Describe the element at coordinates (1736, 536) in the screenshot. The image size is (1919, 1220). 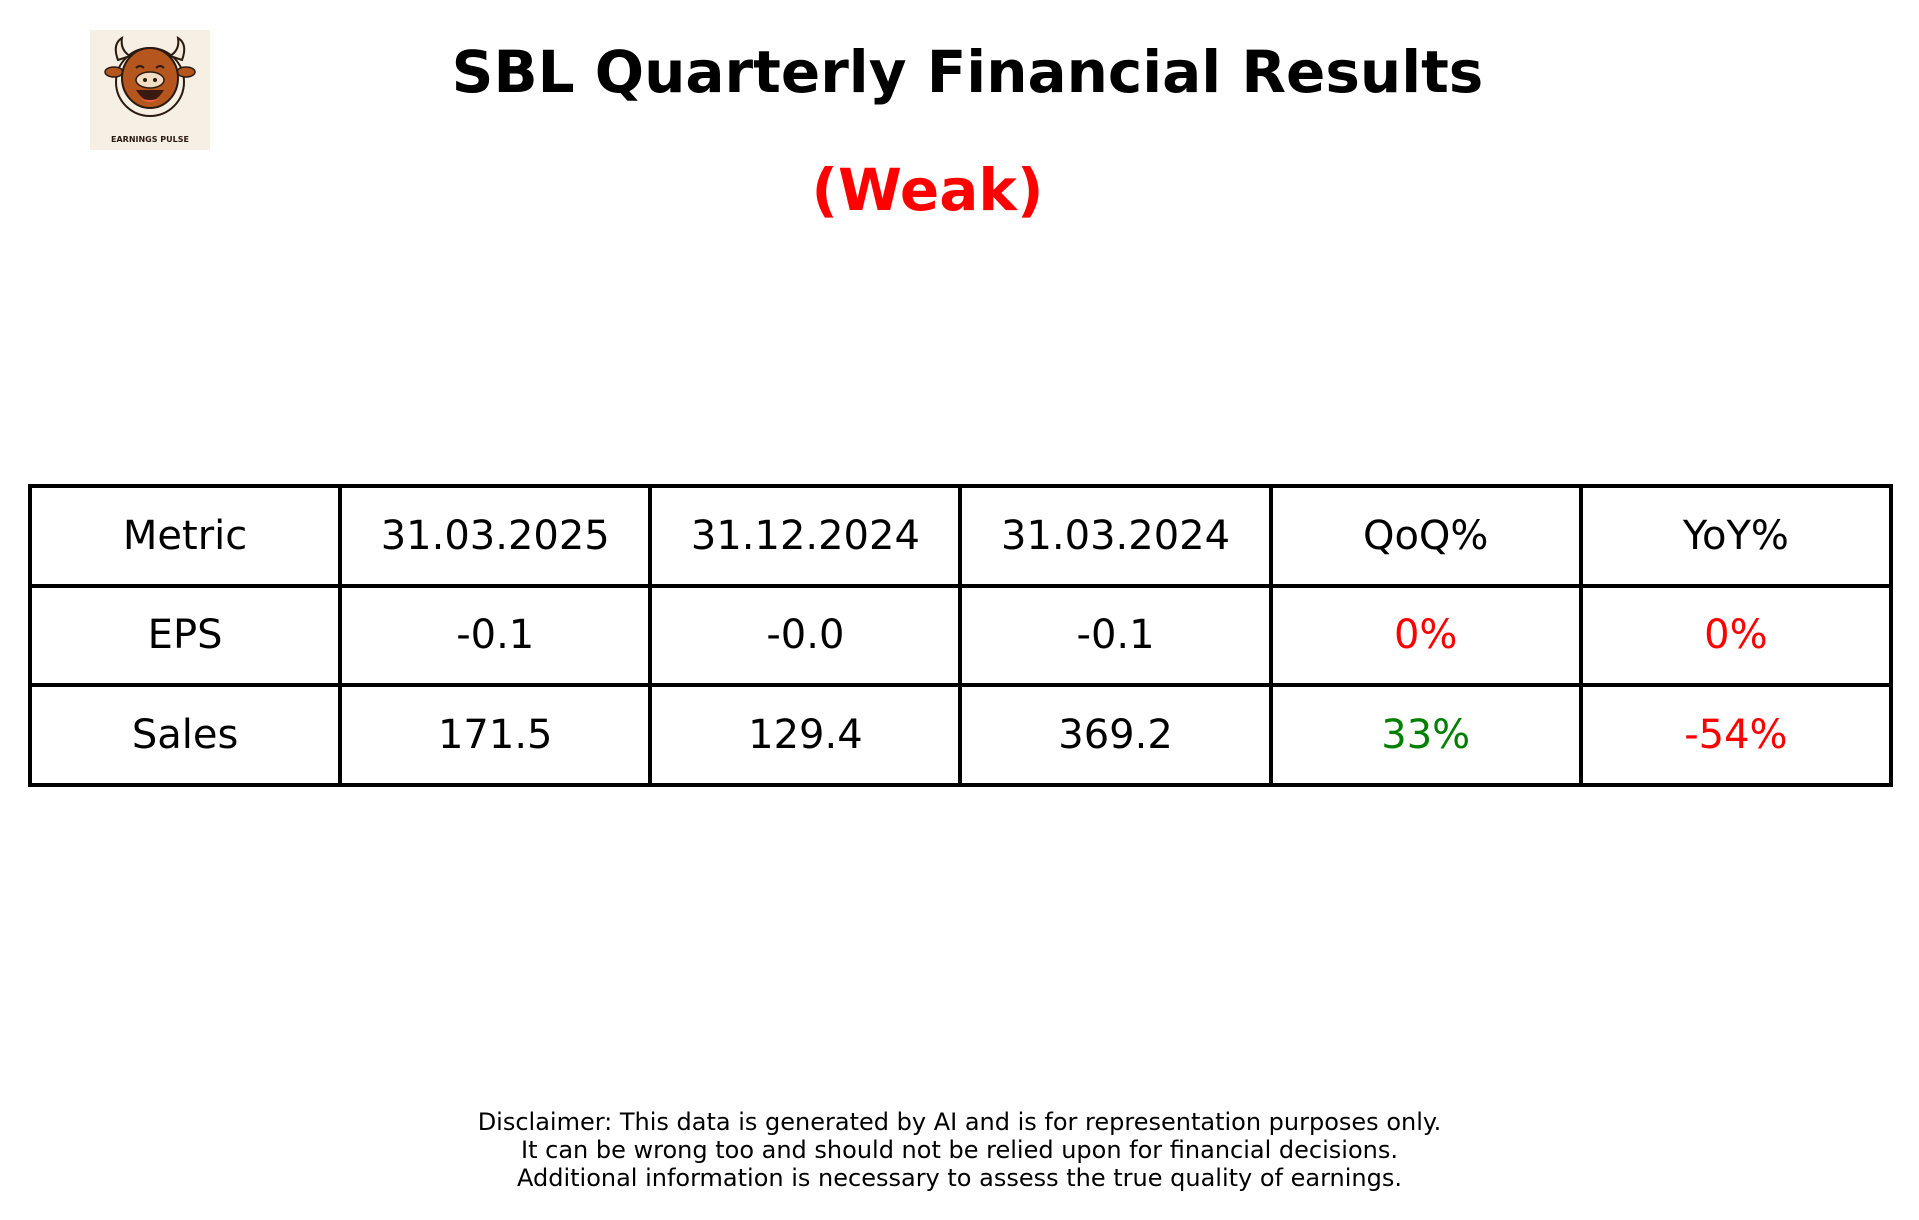
I see `header-yoy: YoY%` at that location.